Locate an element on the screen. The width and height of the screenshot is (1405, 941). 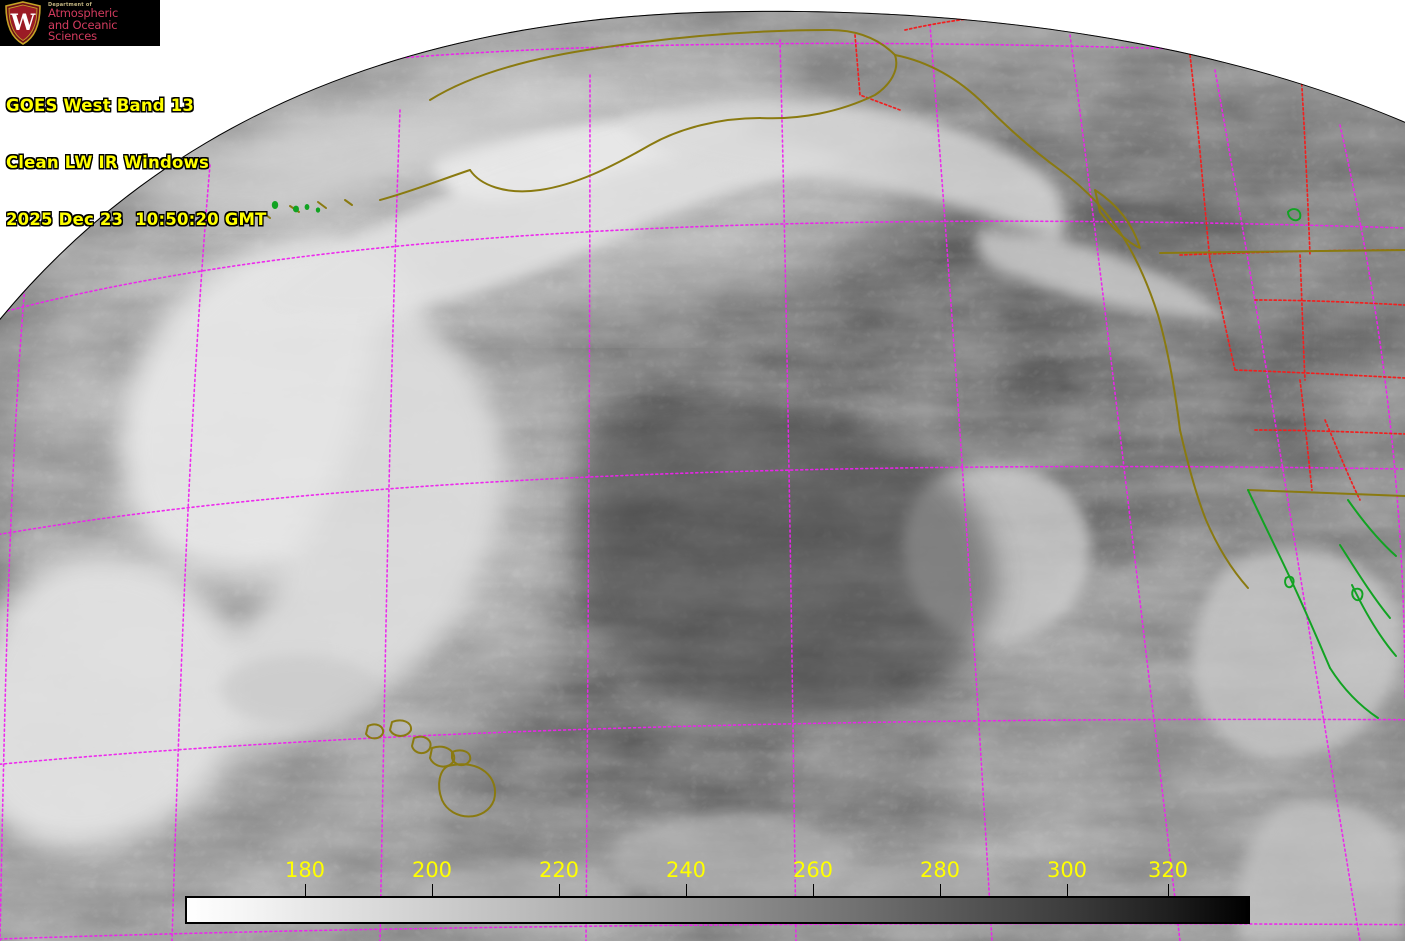
logo-line-2: and Oceanic Sciences is located at coordinates (83, 30).